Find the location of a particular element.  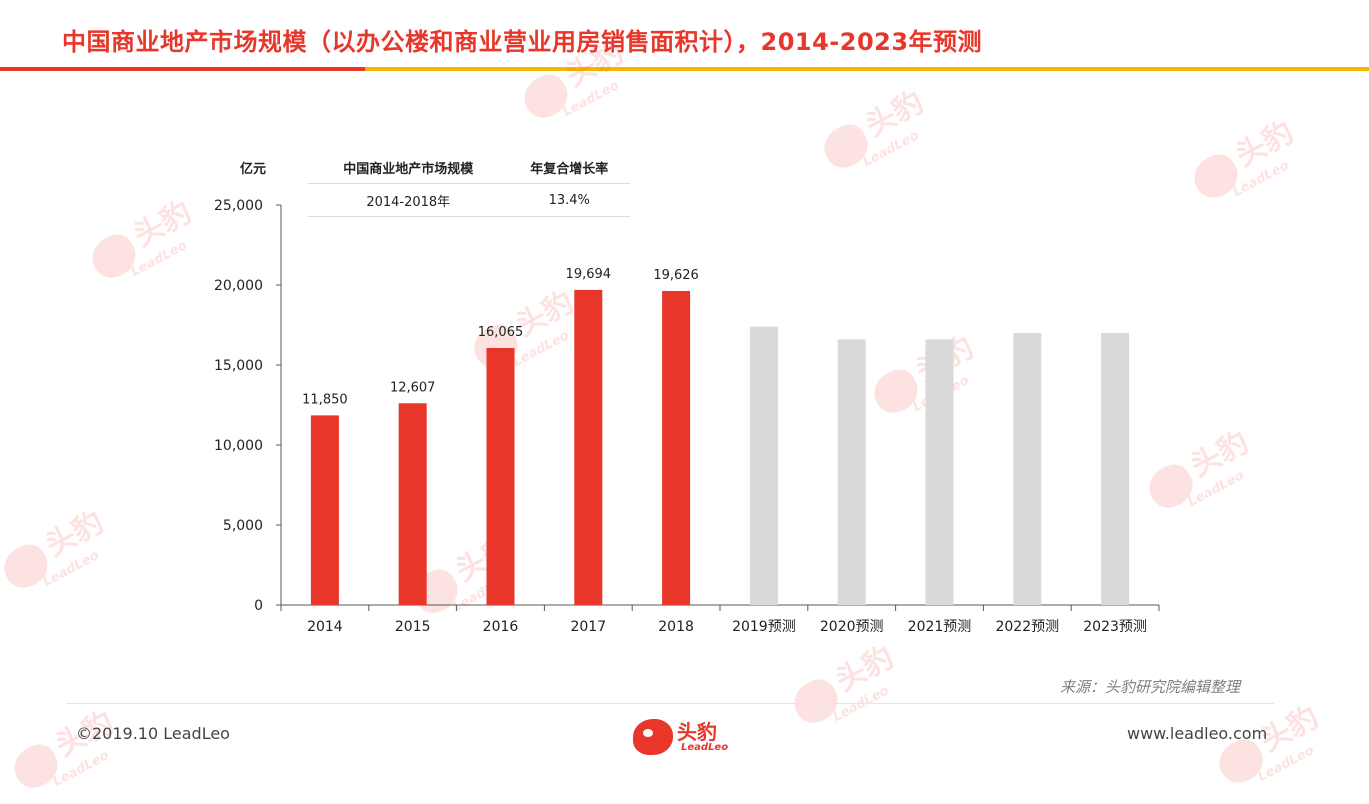

leadleo-logo: 头豹 LeadLeo is located at coordinates (680, 737).